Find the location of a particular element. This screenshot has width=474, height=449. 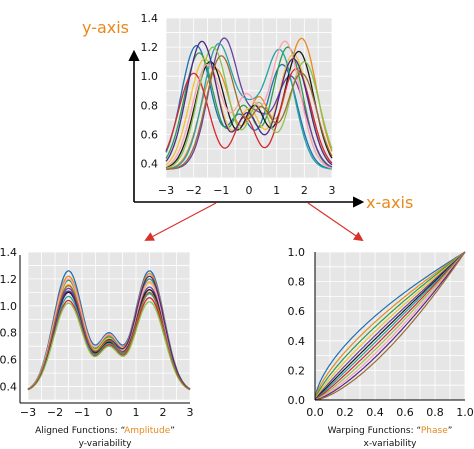

warping-y-tick-label: 0.2 is located at coordinates (297, 370).